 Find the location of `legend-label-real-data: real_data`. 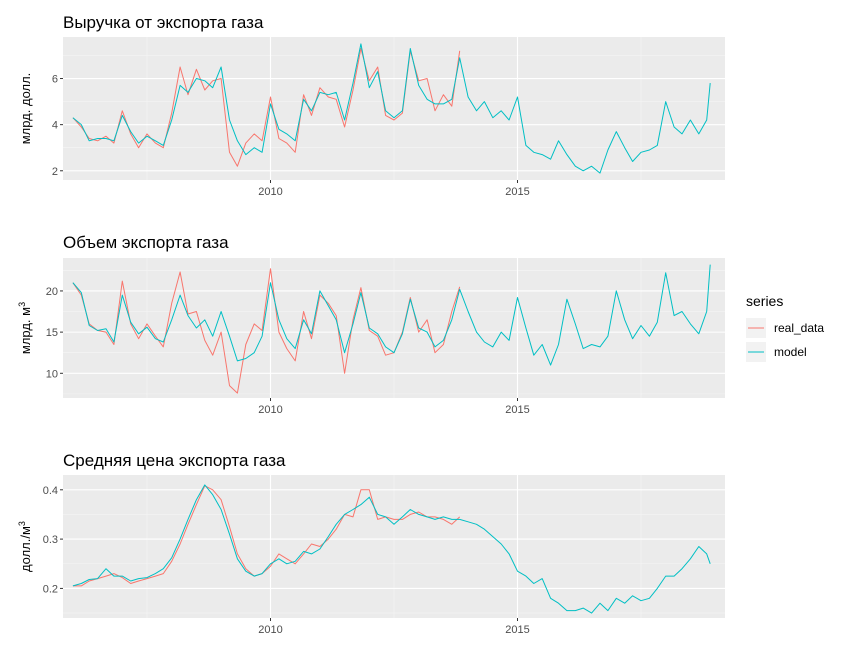

legend-label-real-data: real_data is located at coordinates (799, 328).